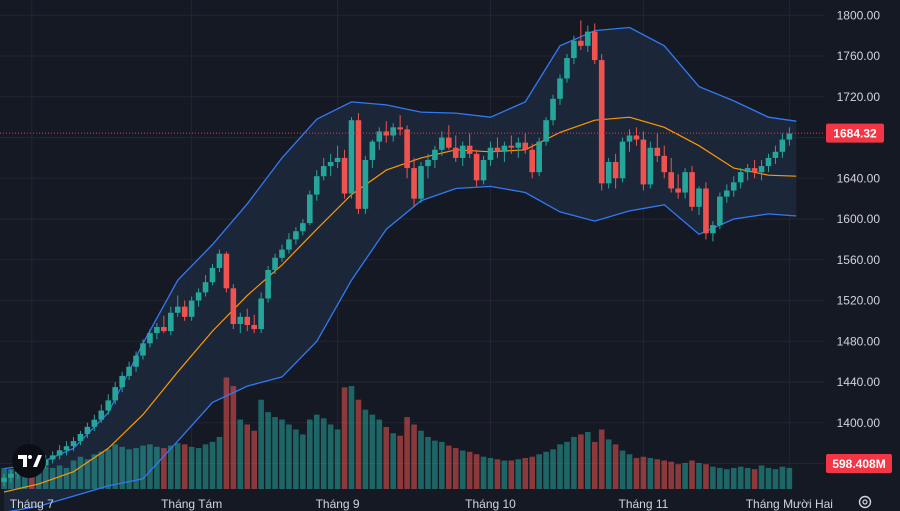  I want to click on last-price-label: 1684.32, so click(855, 134).